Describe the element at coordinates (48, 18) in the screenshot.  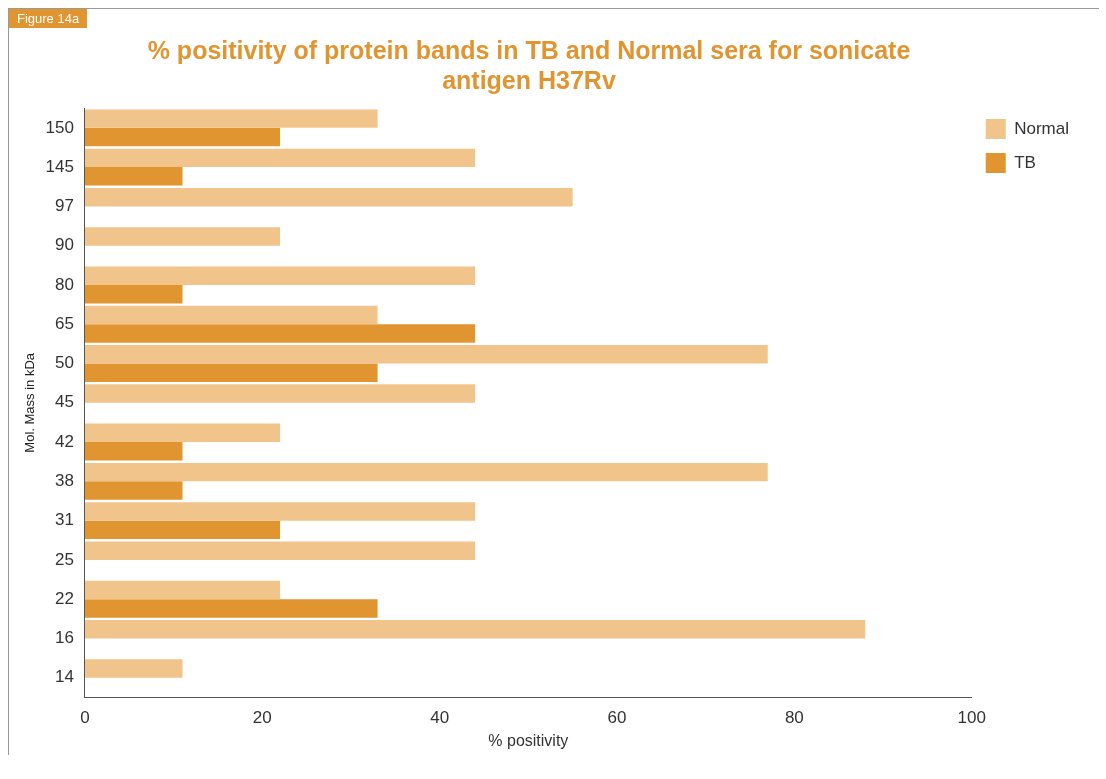
I see `caption: Figure 14a` at that location.